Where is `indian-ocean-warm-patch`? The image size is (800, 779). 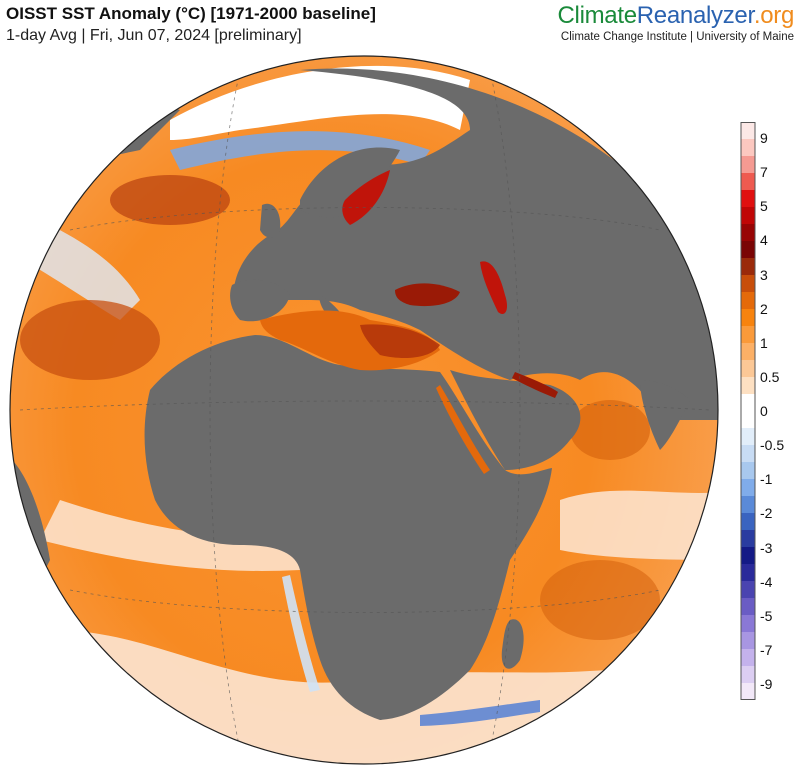 indian-ocean-warm-patch is located at coordinates (600, 600).